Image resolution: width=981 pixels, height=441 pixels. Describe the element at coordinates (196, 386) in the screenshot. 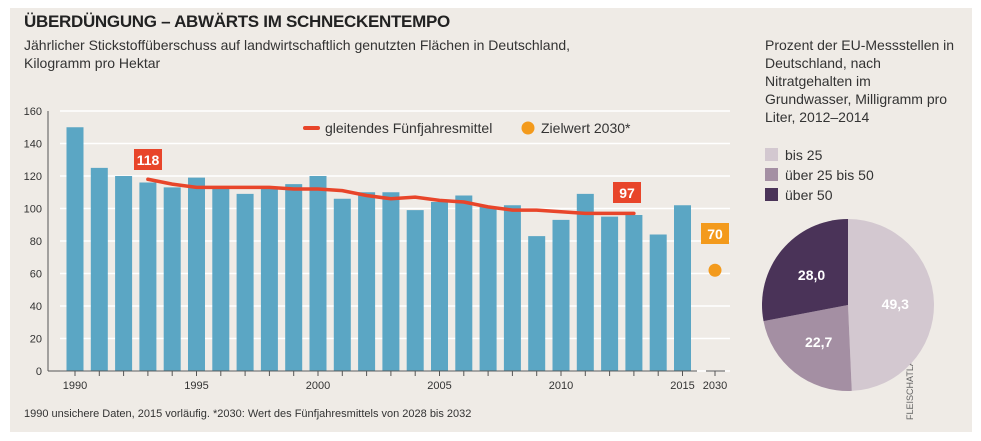

I see `x-tick-label: 1995` at that location.